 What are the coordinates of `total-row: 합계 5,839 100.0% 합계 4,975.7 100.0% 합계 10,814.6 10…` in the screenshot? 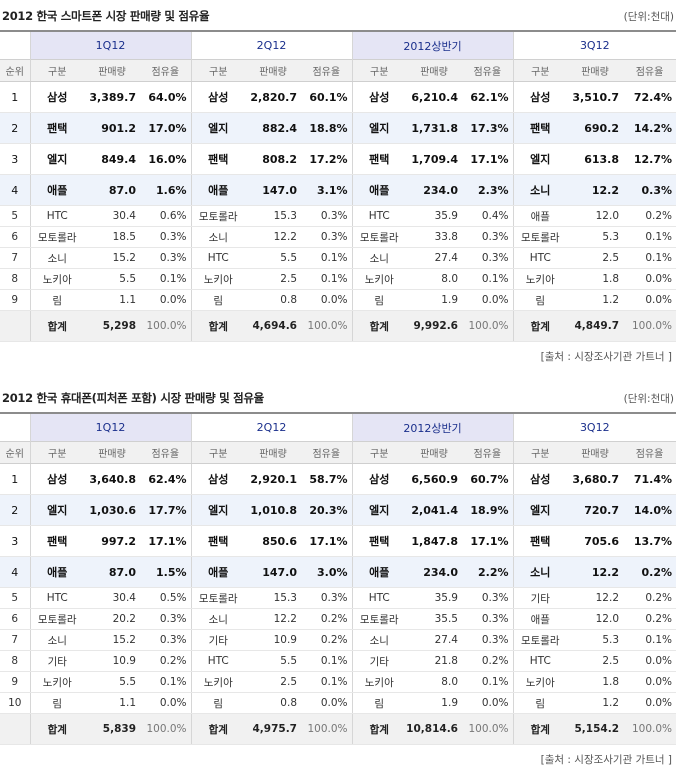 It's located at (338, 729).